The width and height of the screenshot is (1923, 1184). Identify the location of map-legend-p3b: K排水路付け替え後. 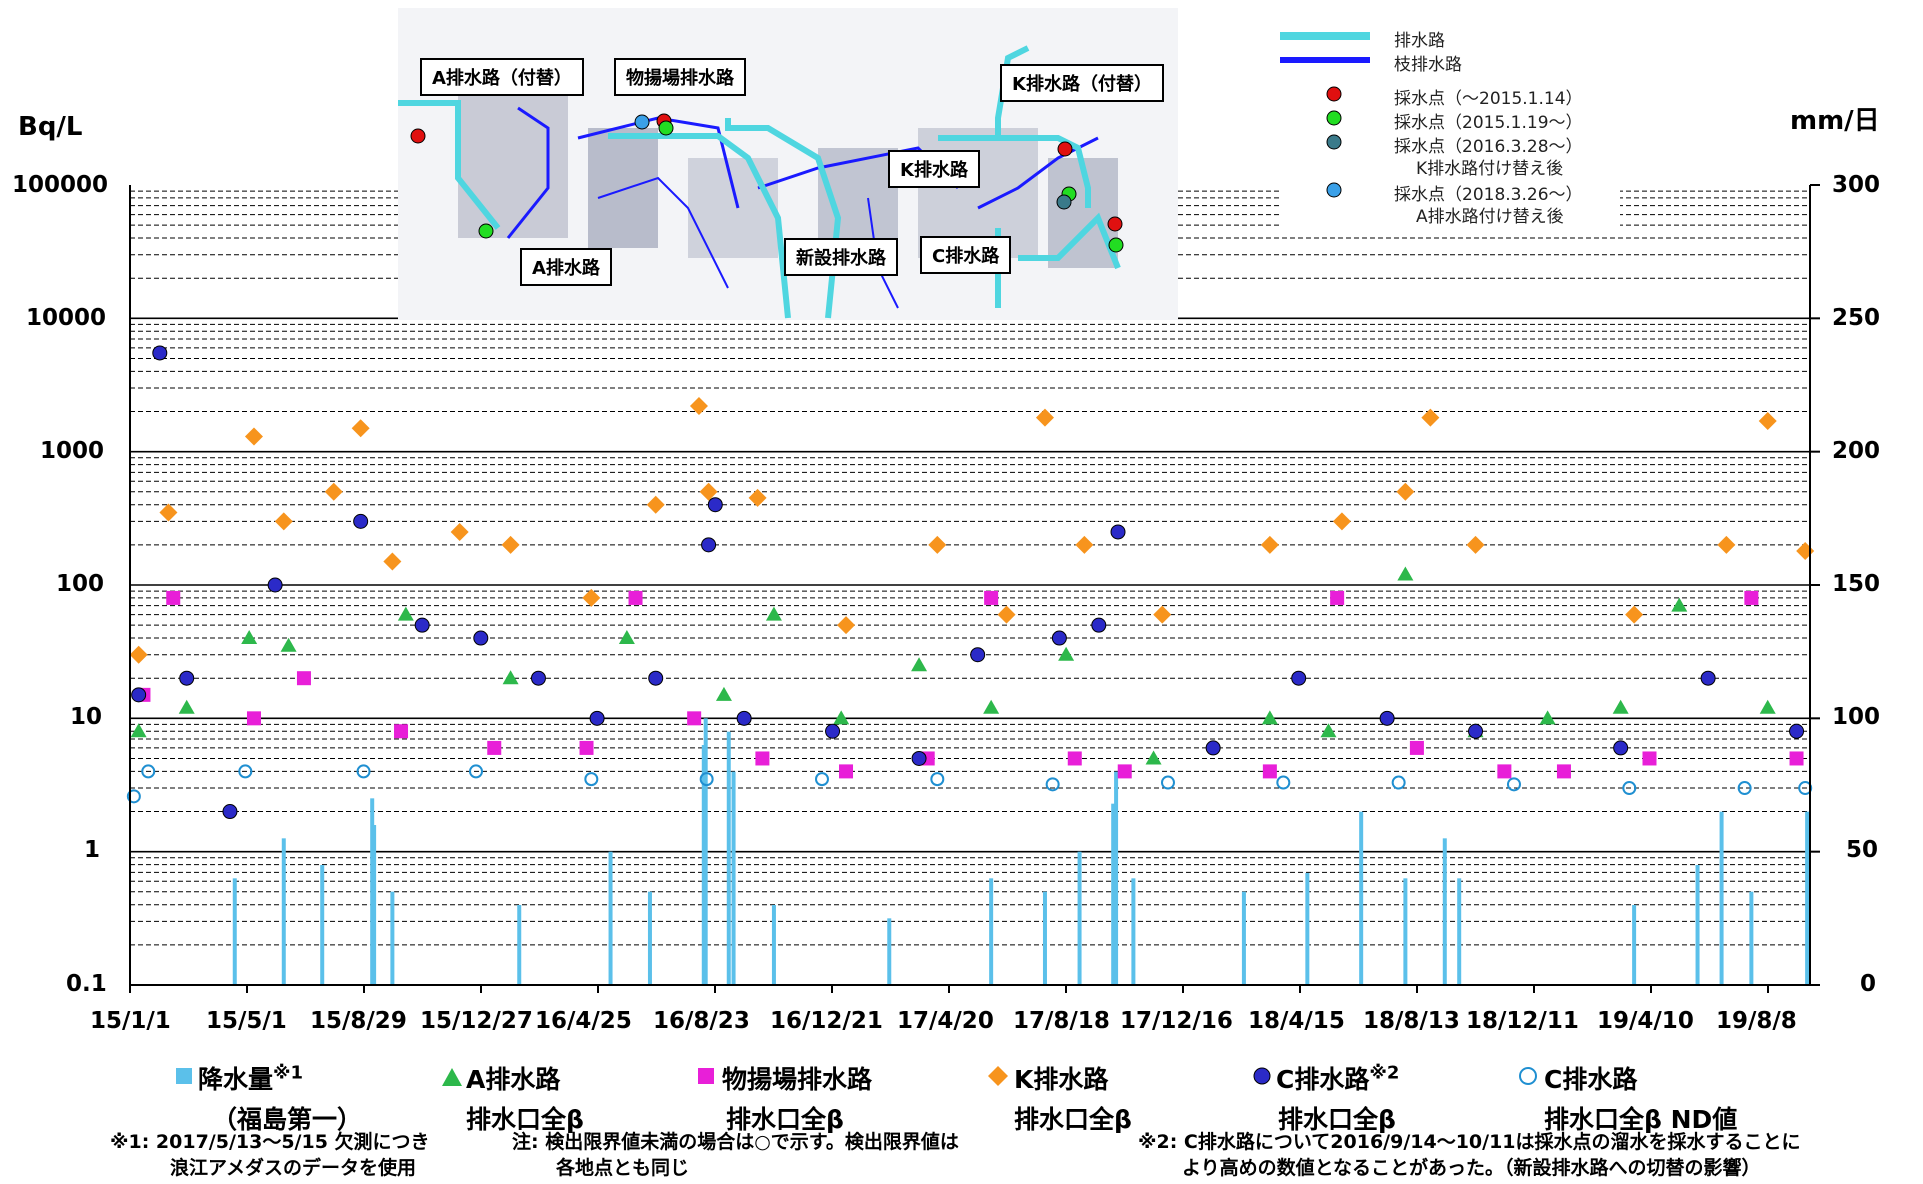
(1490, 169).